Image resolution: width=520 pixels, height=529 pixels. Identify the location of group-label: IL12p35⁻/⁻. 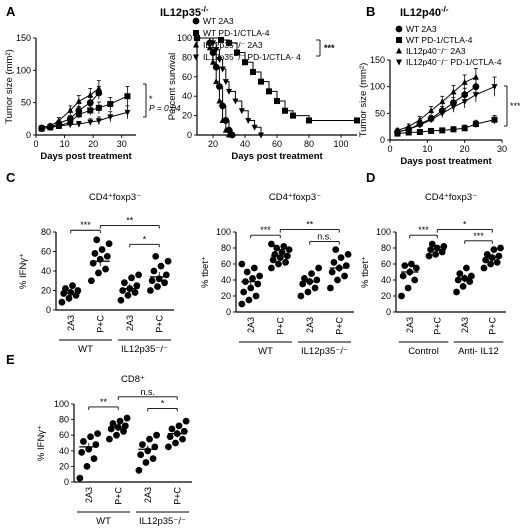
(162, 521).